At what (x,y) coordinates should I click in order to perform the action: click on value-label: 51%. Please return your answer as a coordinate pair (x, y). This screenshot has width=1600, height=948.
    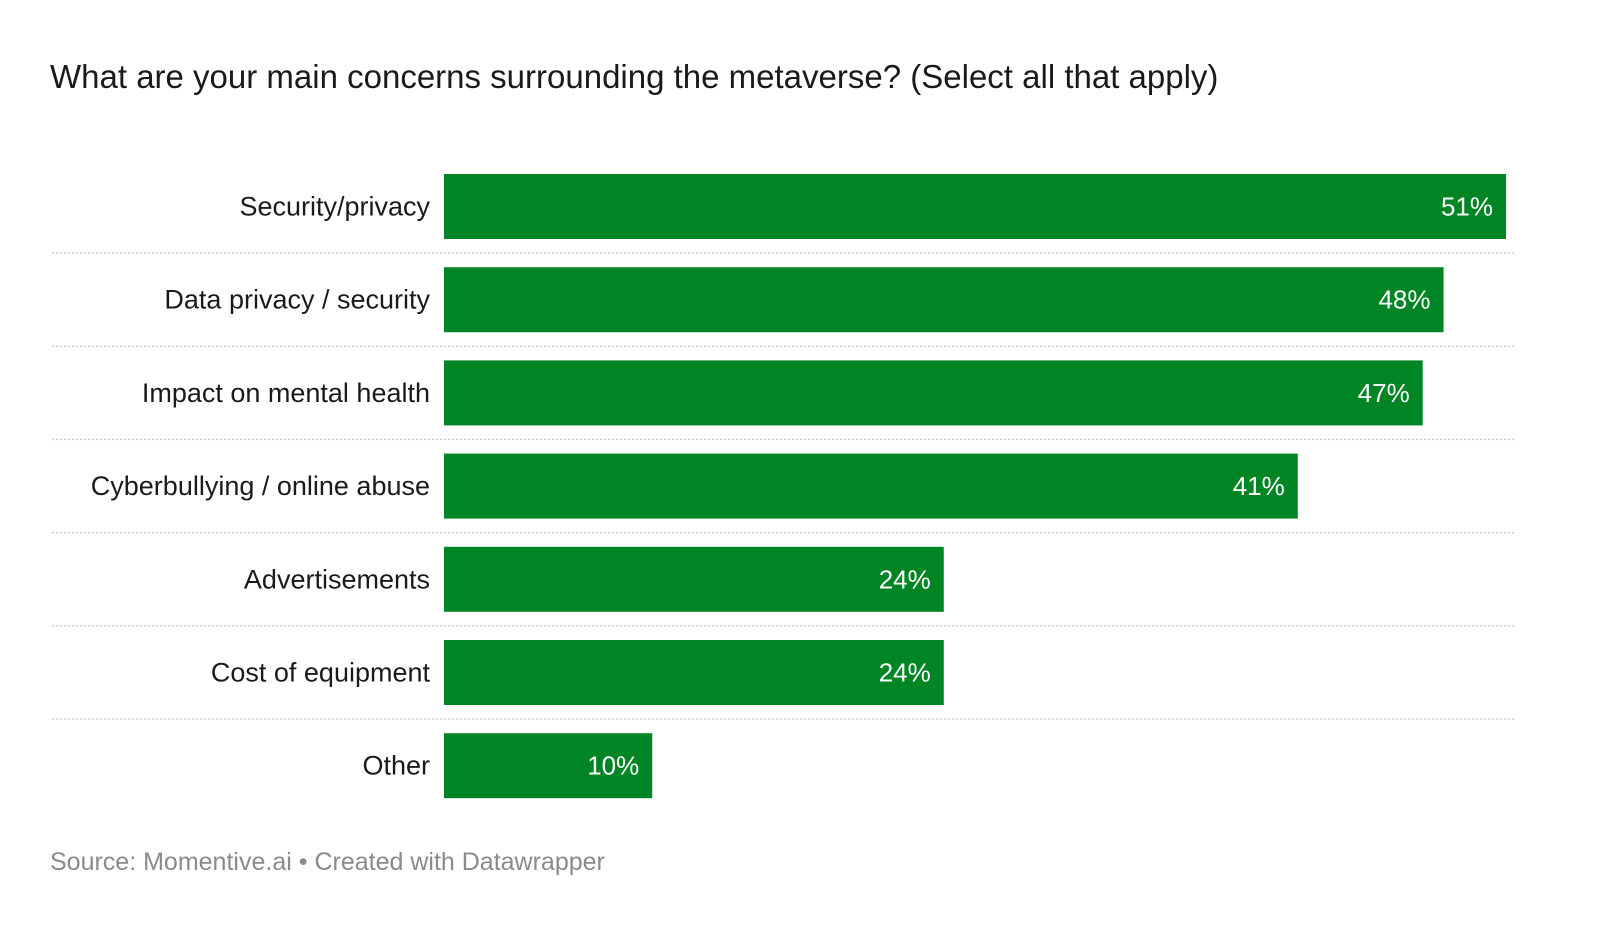
    Looking at the image, I should click on (1467, 207).